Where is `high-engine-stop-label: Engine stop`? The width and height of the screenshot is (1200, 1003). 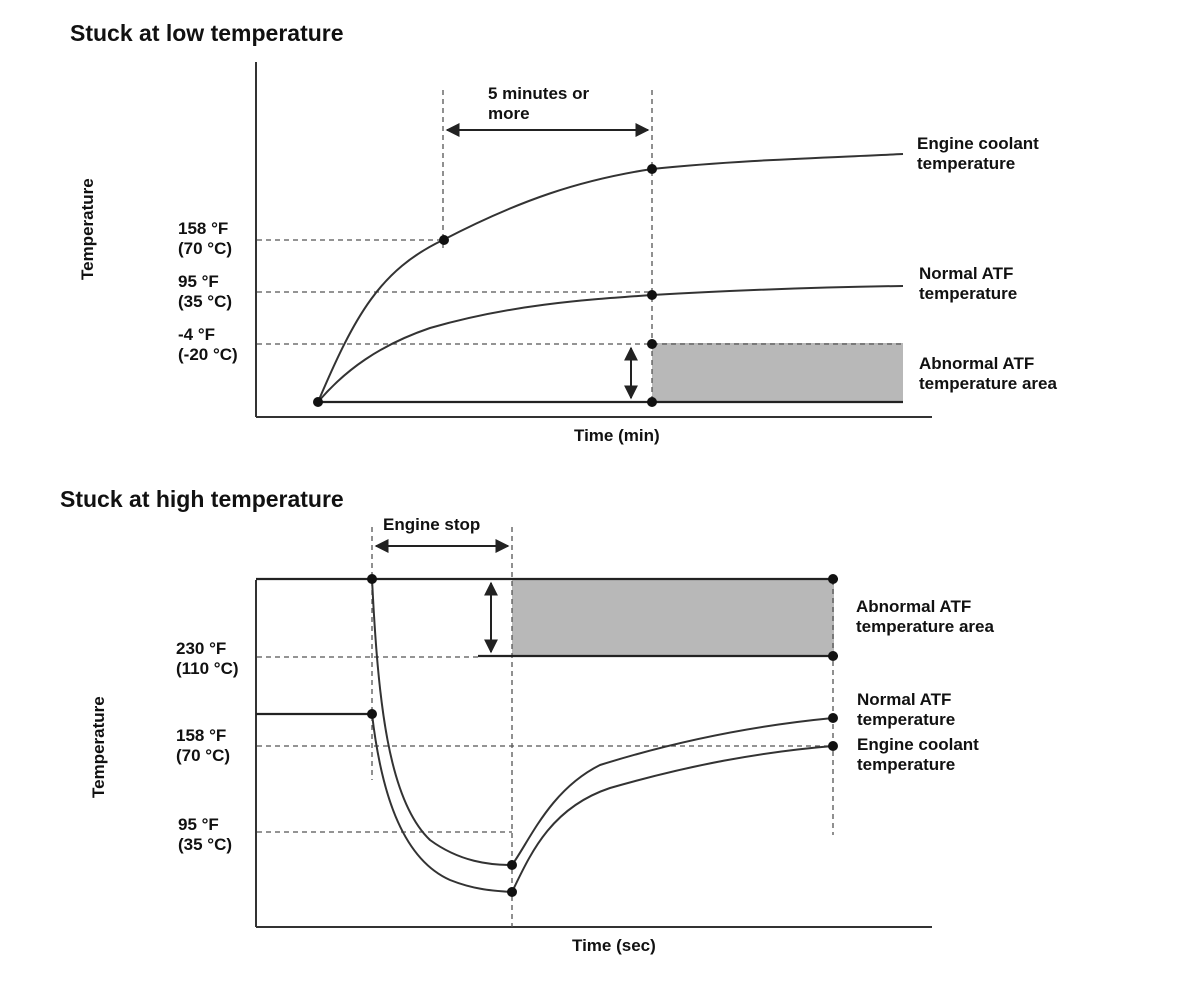 high-engine-stop-label: Engine stop is located at coordinates (431, 524).